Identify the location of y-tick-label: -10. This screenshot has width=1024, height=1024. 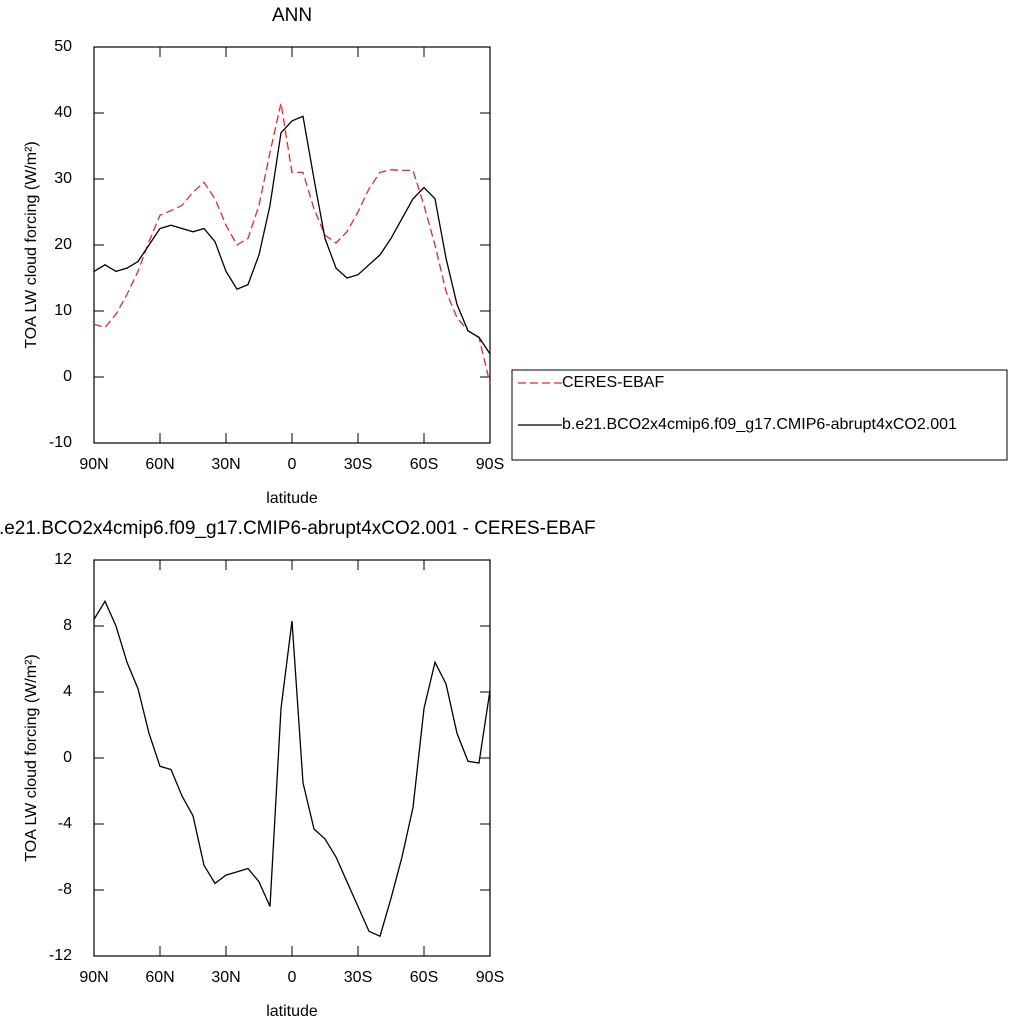
(60, 442).